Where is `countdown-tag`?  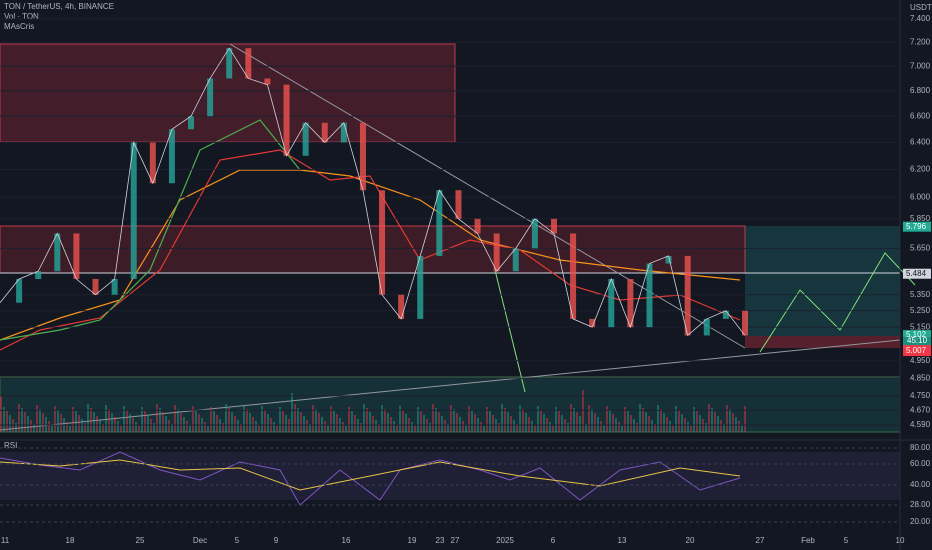
countdown-tag is located at coordinates (917, 341).